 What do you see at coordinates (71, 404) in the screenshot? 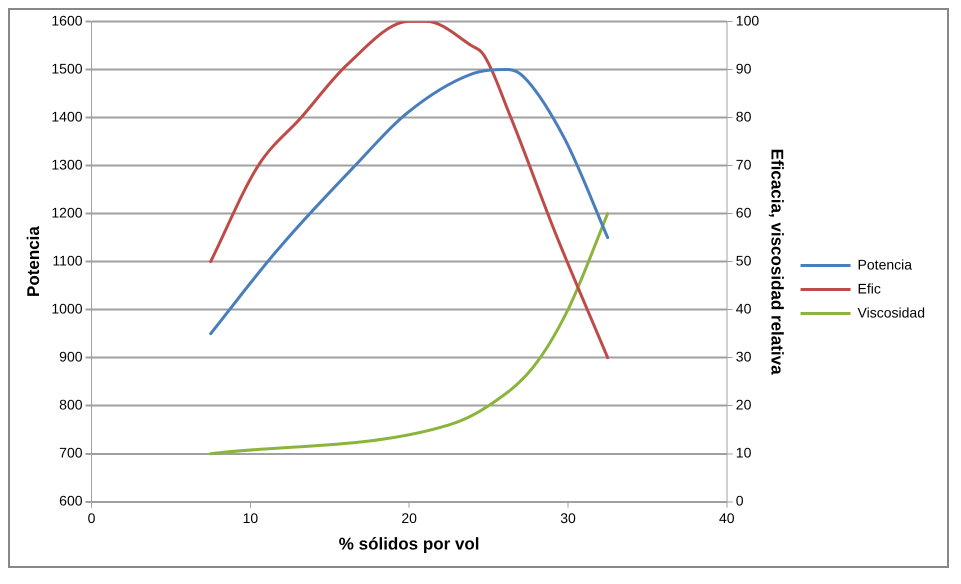
I see `y-tick-label: 800` at bounding box center [71, 404].